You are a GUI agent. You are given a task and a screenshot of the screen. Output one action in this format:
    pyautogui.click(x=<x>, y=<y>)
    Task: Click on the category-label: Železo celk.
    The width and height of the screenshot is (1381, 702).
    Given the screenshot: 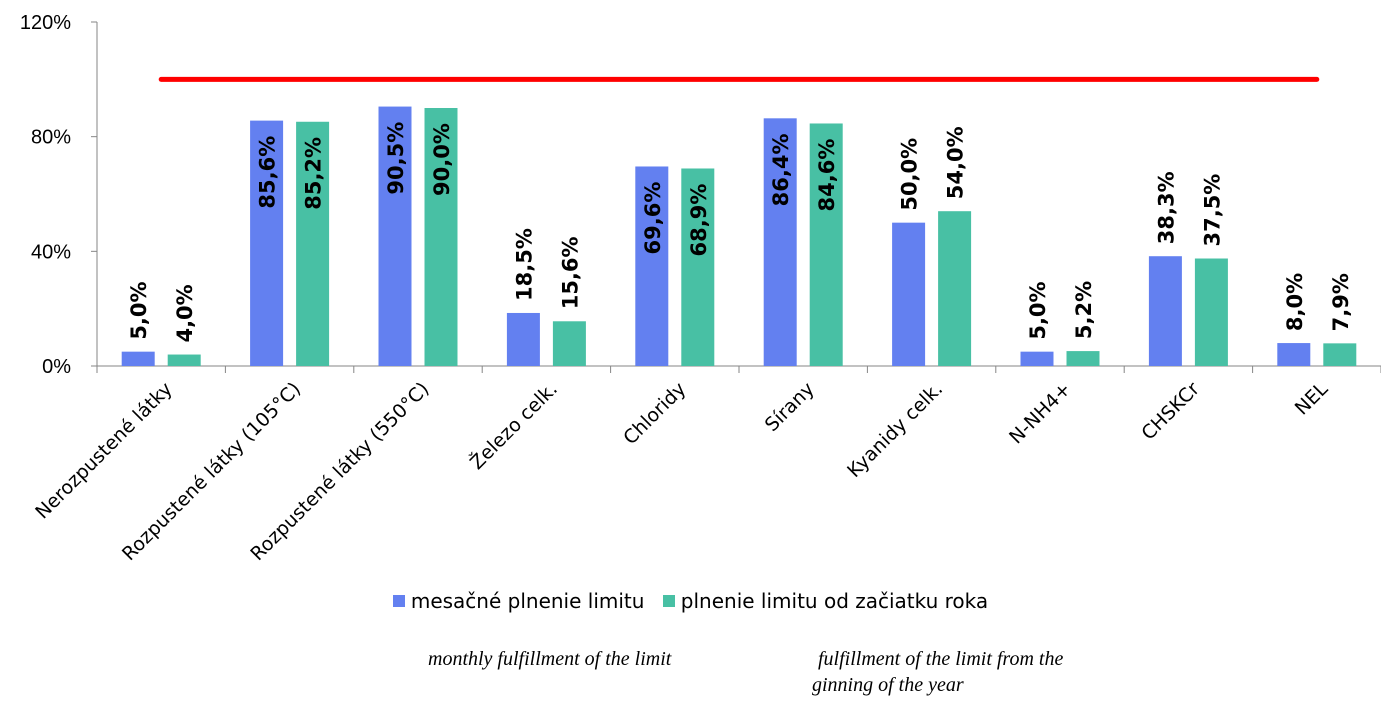 What is the action you would take?
    pyautogui.click(x=513, y=425)
    